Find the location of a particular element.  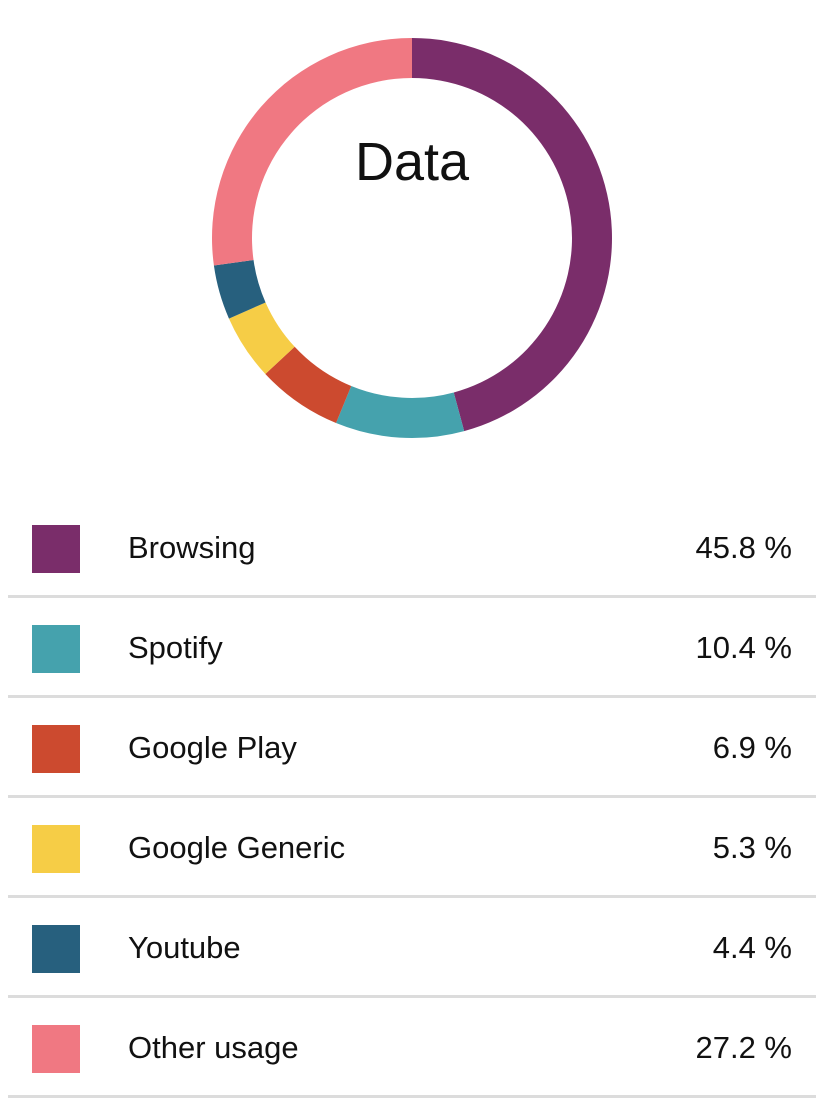

legend-item: Browsing 45.8 % is located at coordinates (412, 548).